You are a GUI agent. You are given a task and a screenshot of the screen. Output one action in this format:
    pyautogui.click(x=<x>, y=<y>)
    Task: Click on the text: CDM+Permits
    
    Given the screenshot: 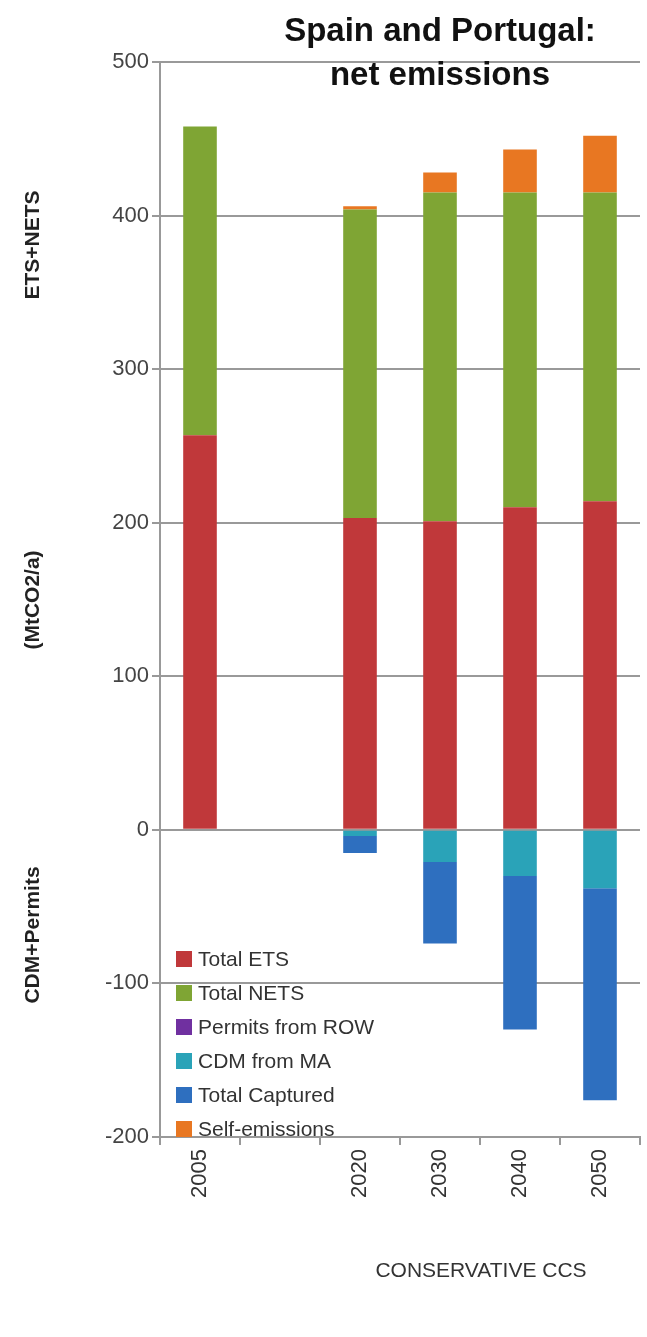 What is the action you would take?
    pyautogui.click(x=32, y=935)
    